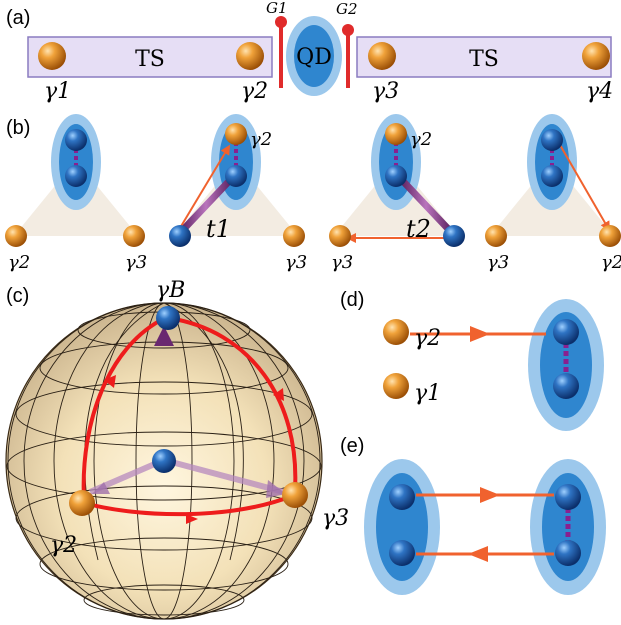 The height and width of the screenshot is (625, 621). What do you see at coordinates (224, 476) in the screenshot?
I see `vector-gamma3` at bounding box center [224, 476].